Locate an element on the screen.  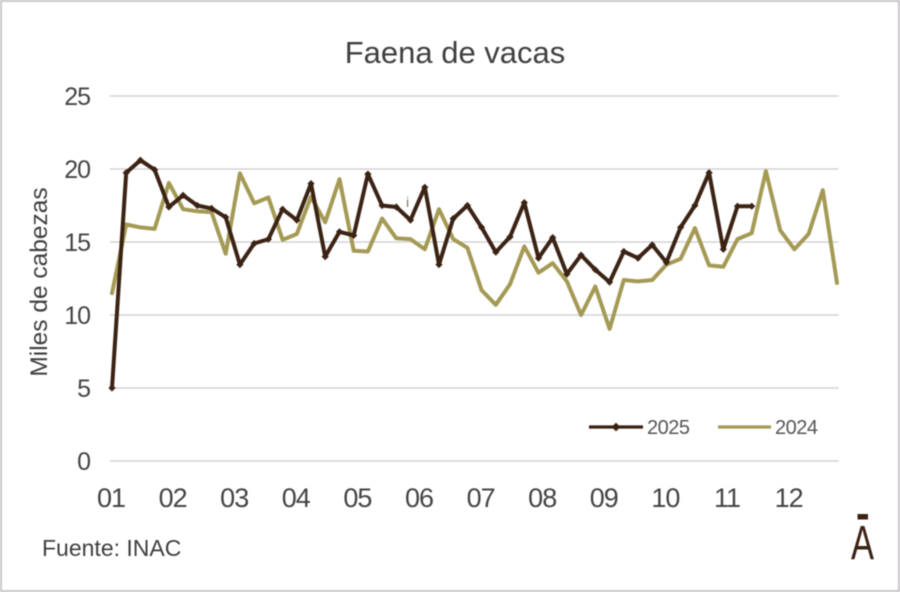
svg-text: 09 is located at coordinates (604, 498).